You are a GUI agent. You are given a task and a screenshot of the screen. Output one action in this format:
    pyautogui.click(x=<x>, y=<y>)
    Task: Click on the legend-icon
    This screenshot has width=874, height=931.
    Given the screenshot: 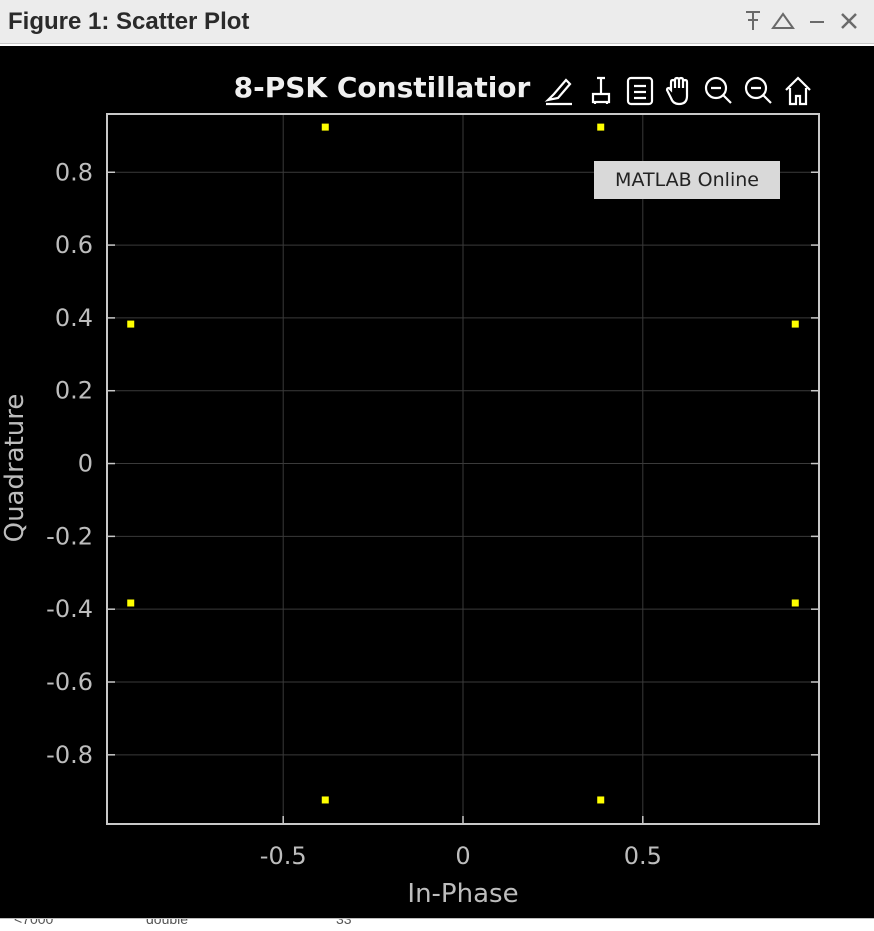 What is the action you would take?
    pyautogui.click(x=640, y=91)
    